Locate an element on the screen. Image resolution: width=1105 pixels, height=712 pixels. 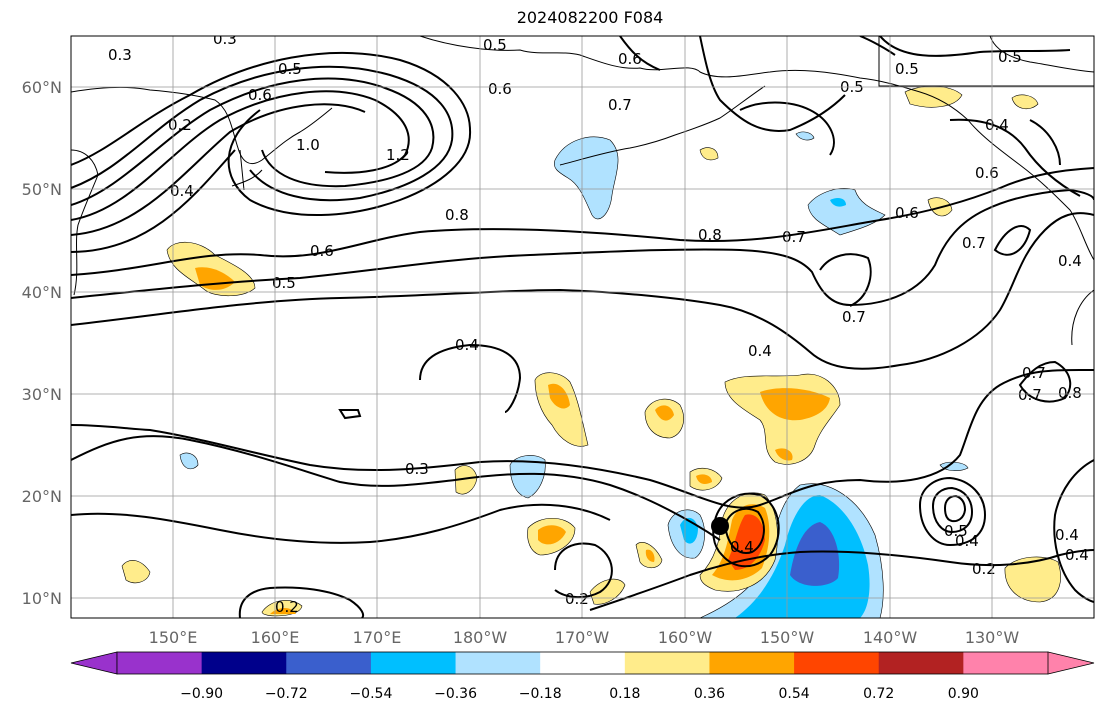
lat-label: 10°N is located at coordinates (42, 598).